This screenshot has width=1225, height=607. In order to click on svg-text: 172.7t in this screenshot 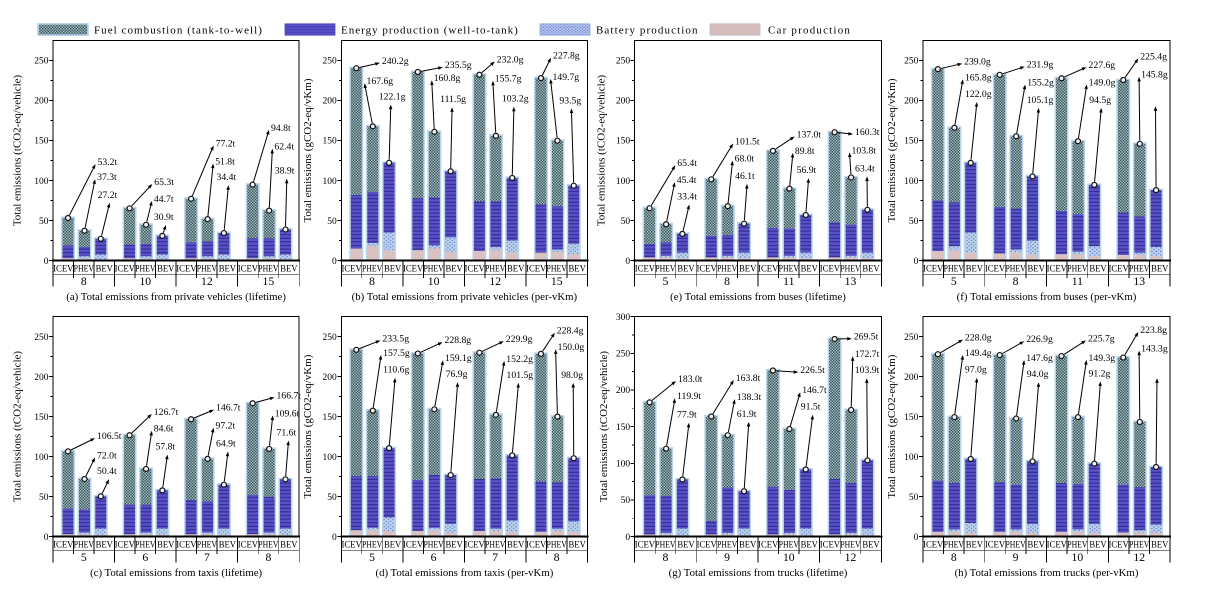, I will do `click(867, 354)`.